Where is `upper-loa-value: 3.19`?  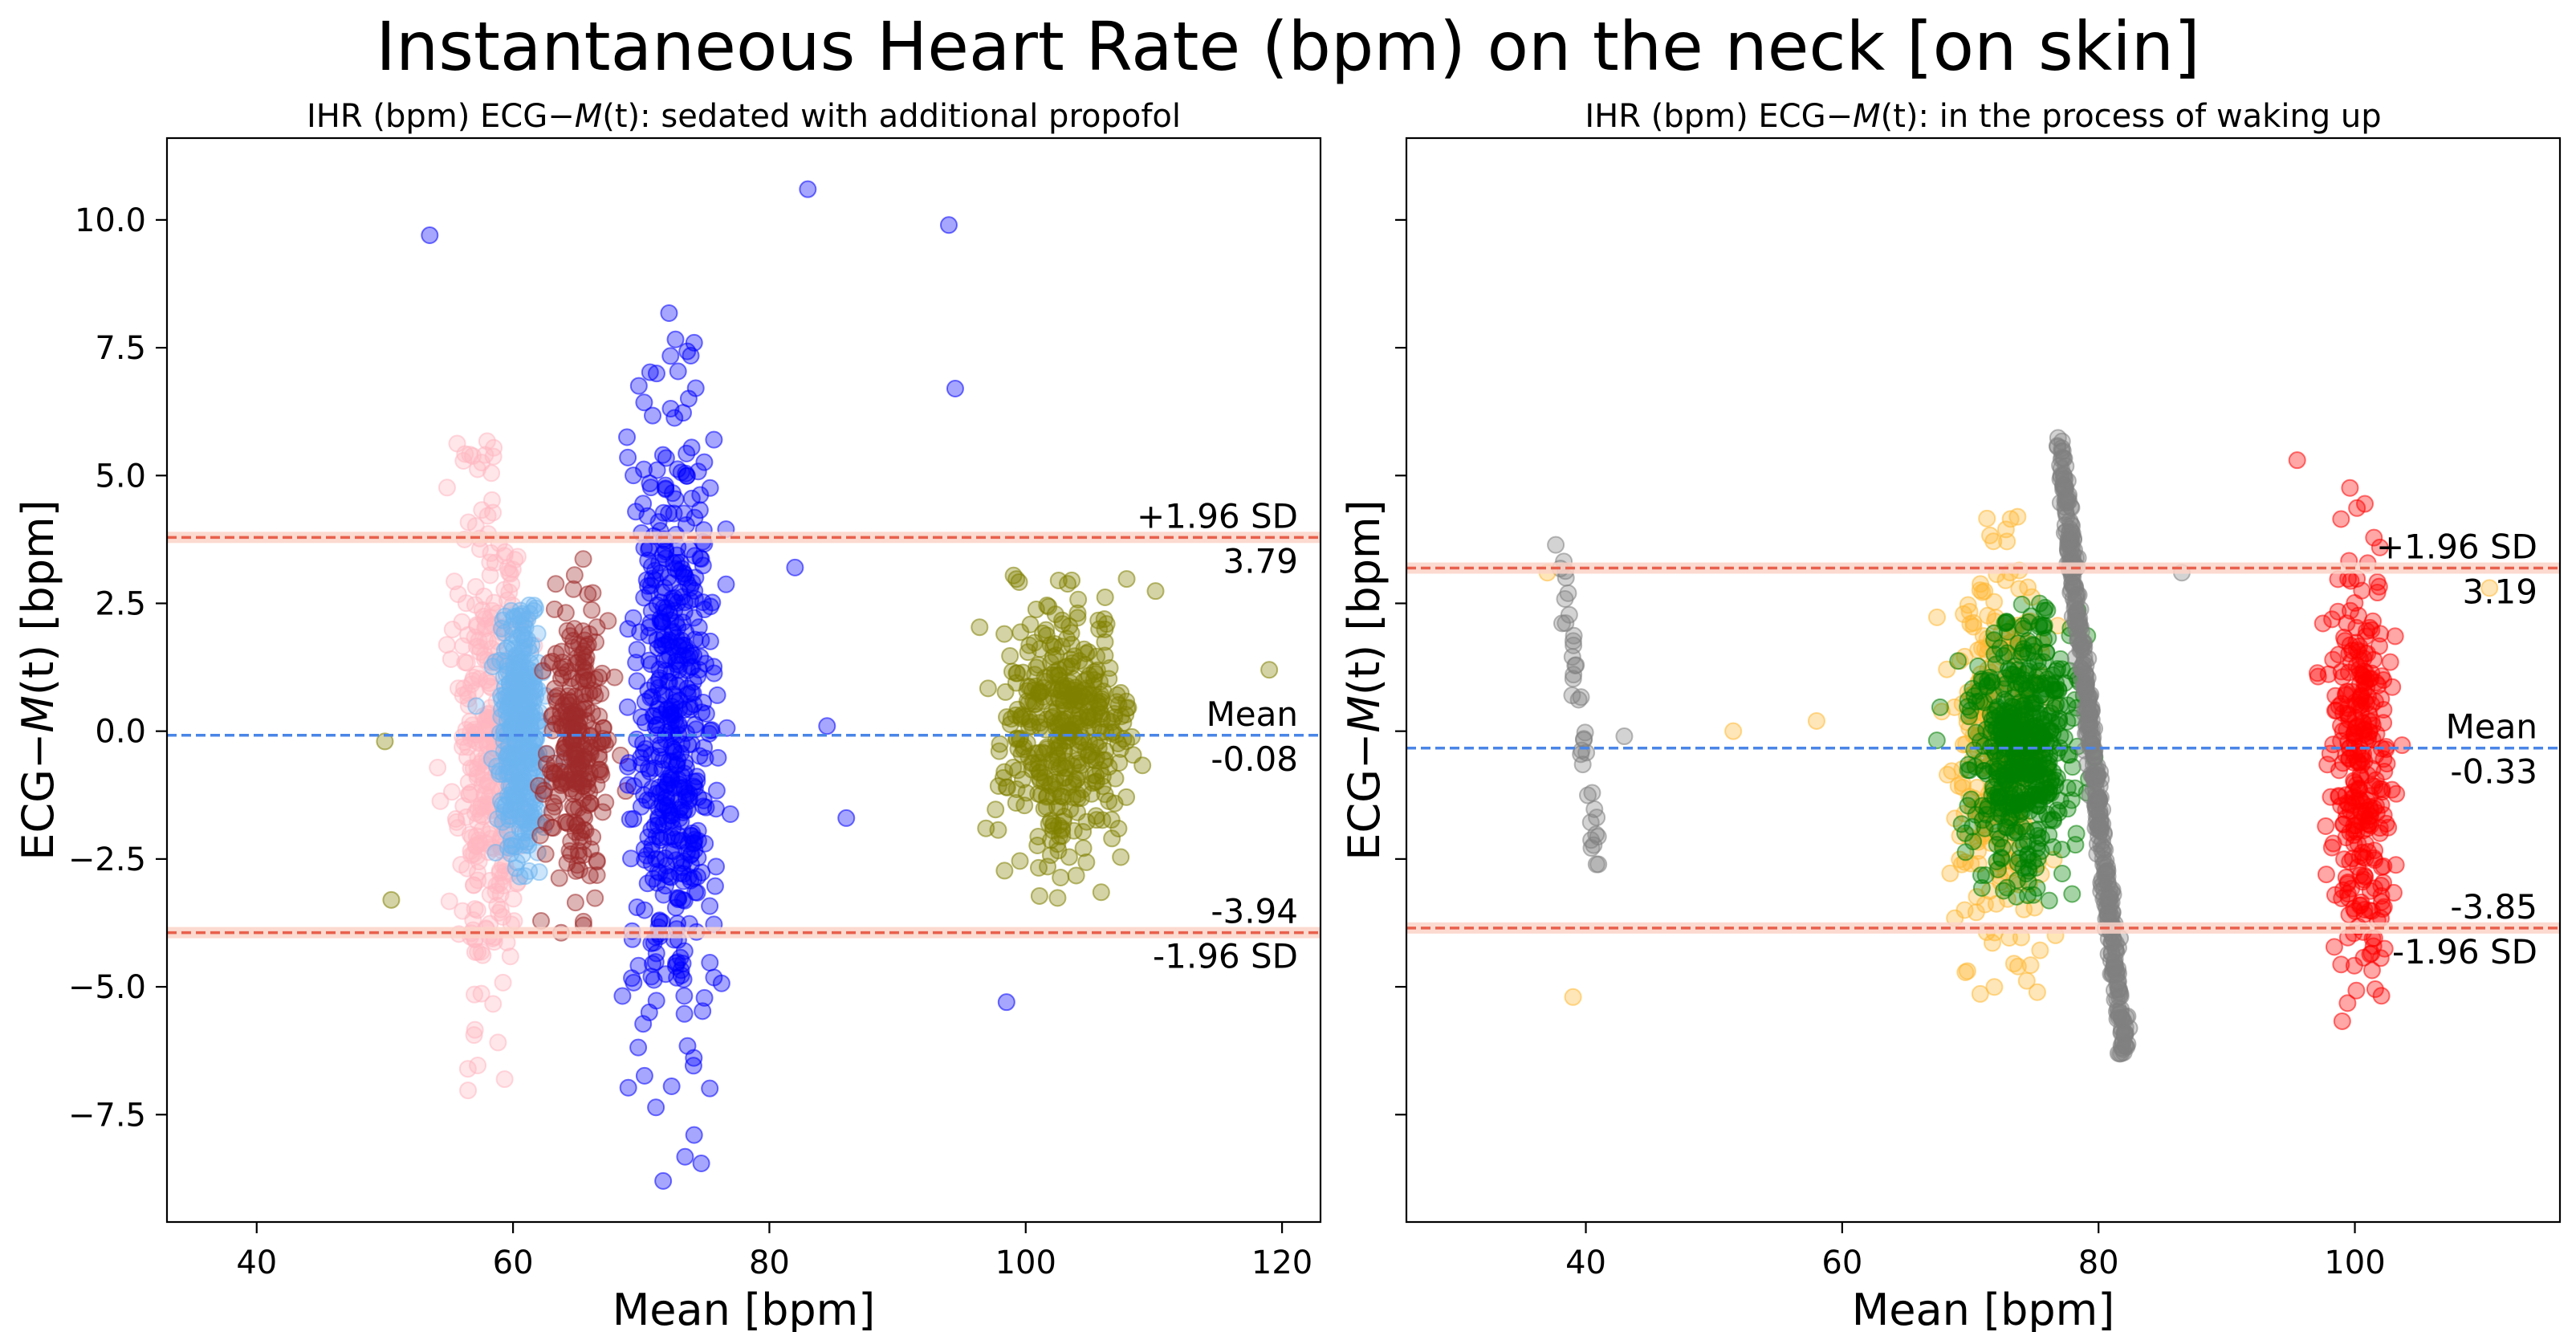 upper-loa-value: 3.19 is located at coordinates (2499, 592).